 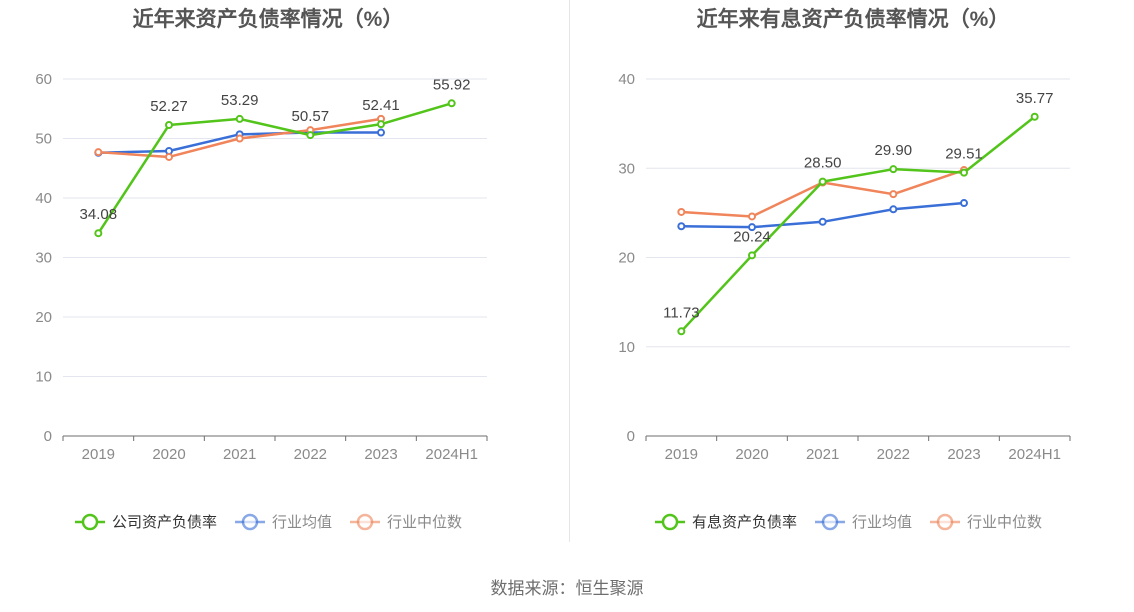 I want to click on legend-item: 公司资产负债率, so click(x=146, y=522).